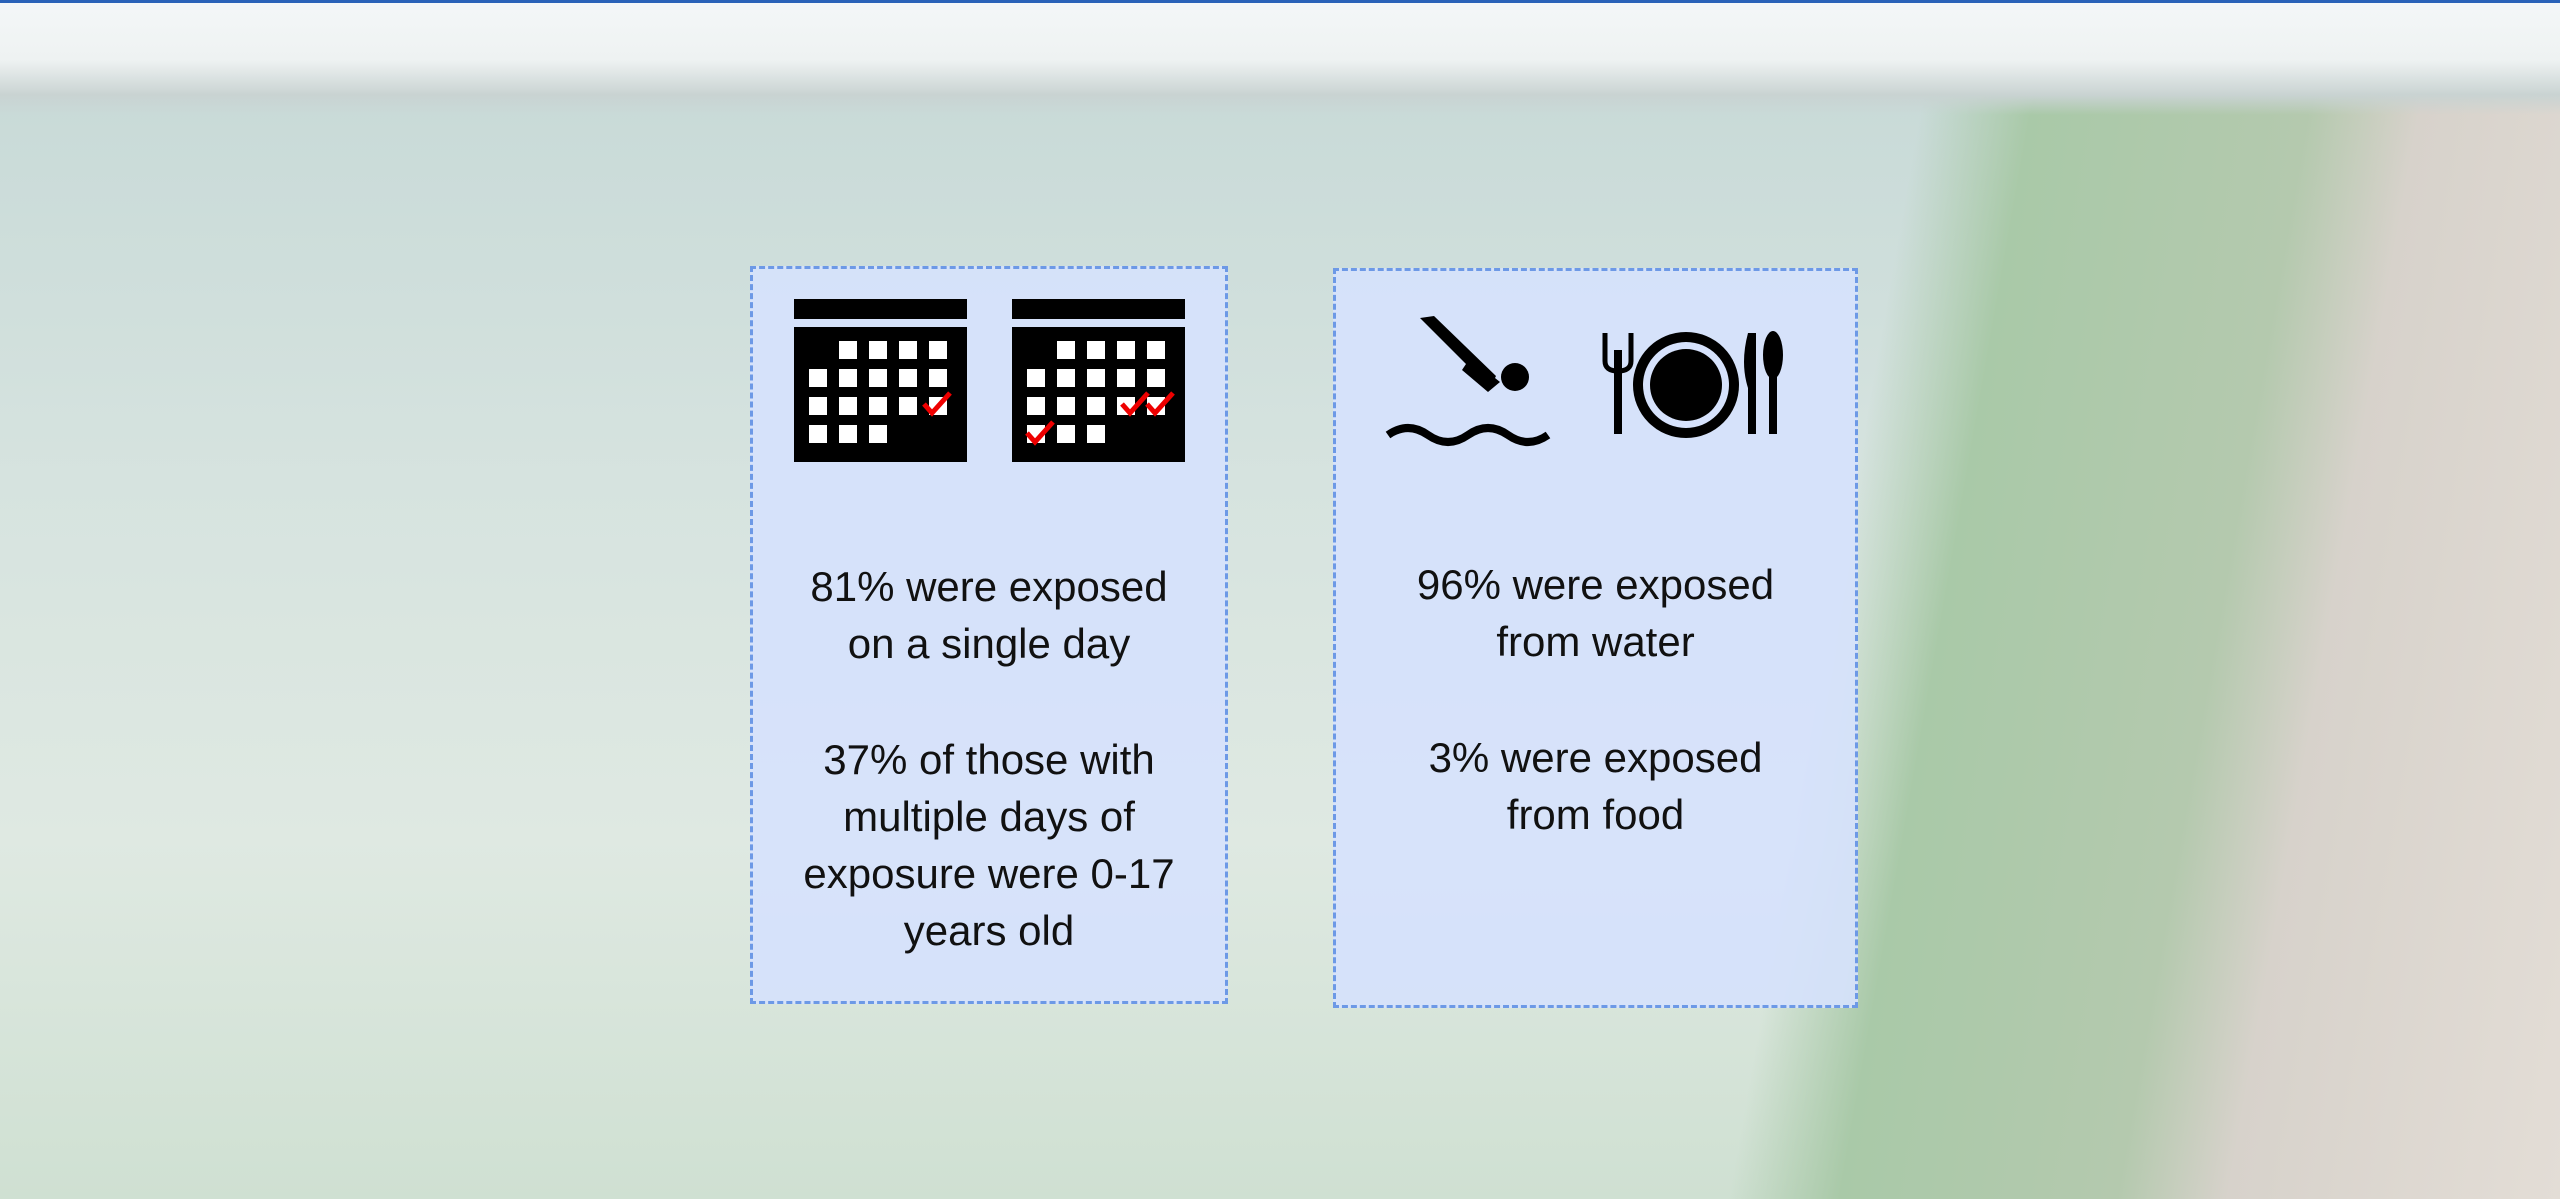 The height and width of the screenshot is (1199, 2560). Describe the element at coordinates (1595, 814) in the screenshot. I see `stat-line: from food` at that location.